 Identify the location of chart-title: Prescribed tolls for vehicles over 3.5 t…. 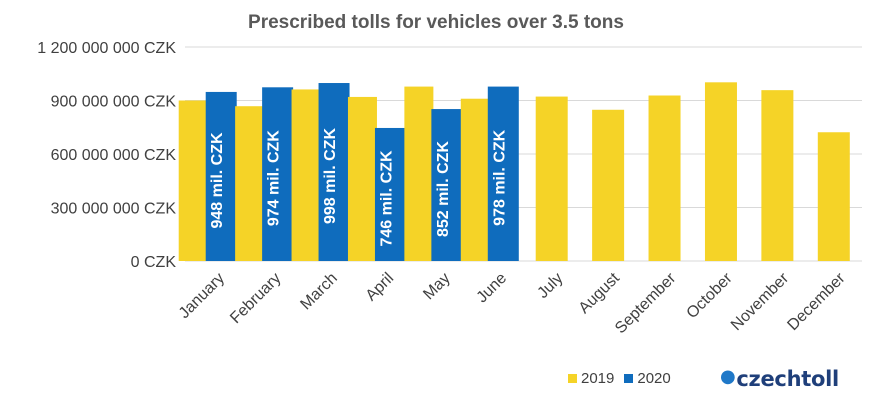
(436, 22).